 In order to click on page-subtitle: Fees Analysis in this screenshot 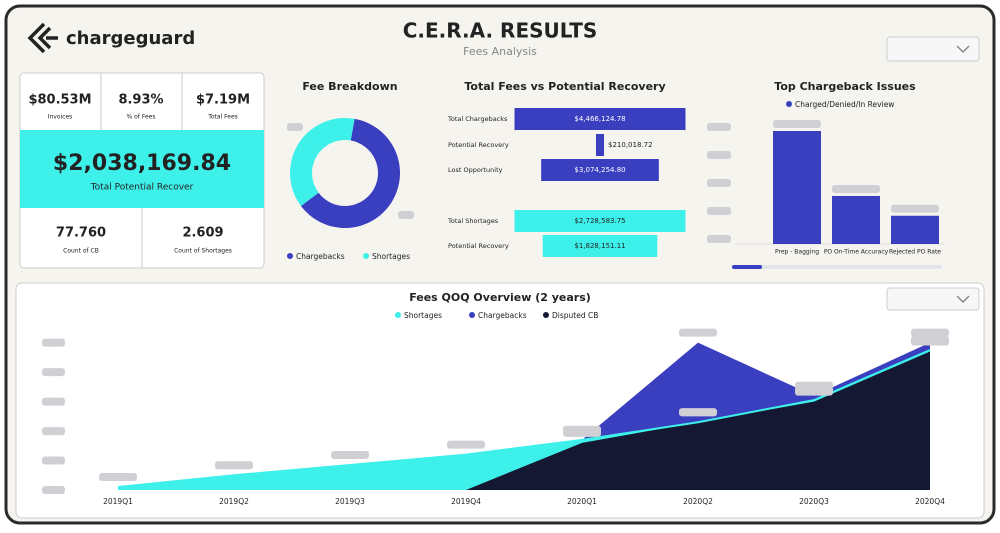, I will do `click(500, 51)`.